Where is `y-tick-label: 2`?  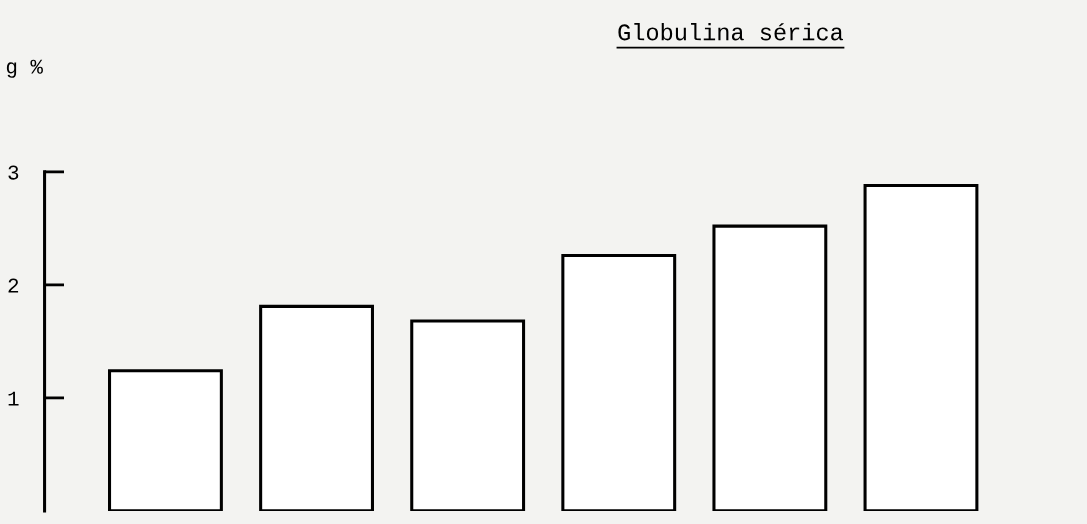 y-tick-label: 2 is located at coordinates (13, 285).